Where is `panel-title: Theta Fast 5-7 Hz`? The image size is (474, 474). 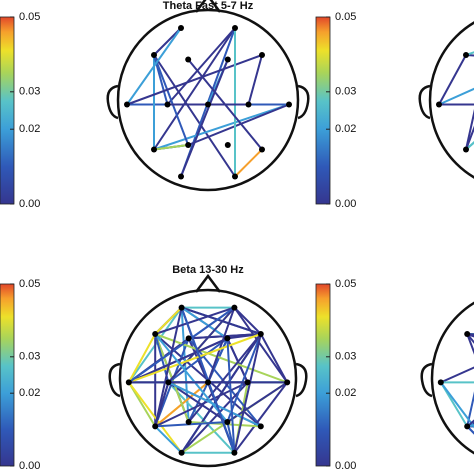 panel-title: Theta Fast 5-7 Hz is located at coordinates (208, 6).